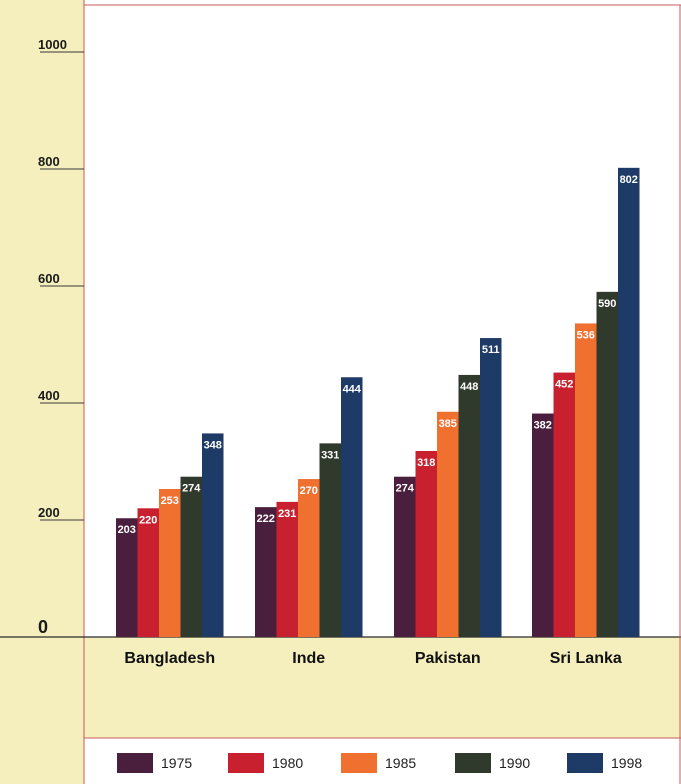 The image size is (681, 784). What do you see at coordinates (176, 763) in the screenshot?
I see `legend-label: 1975` at bounding box center [176, 763].